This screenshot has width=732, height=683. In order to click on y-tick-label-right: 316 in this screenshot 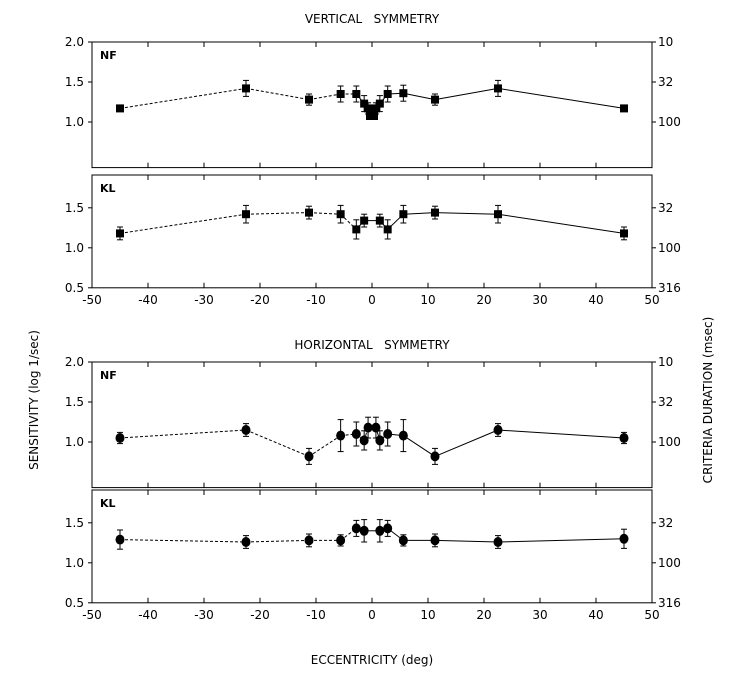, I will do `click(669, 603)`.